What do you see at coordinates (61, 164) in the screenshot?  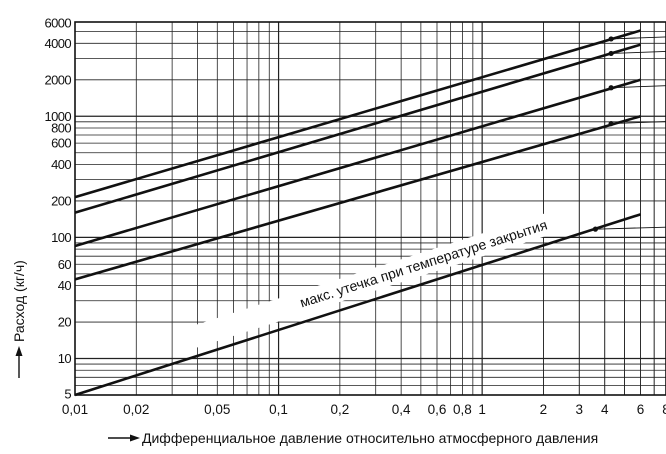 I see `y-tick-label: 400` at bounding box center [61, 164].